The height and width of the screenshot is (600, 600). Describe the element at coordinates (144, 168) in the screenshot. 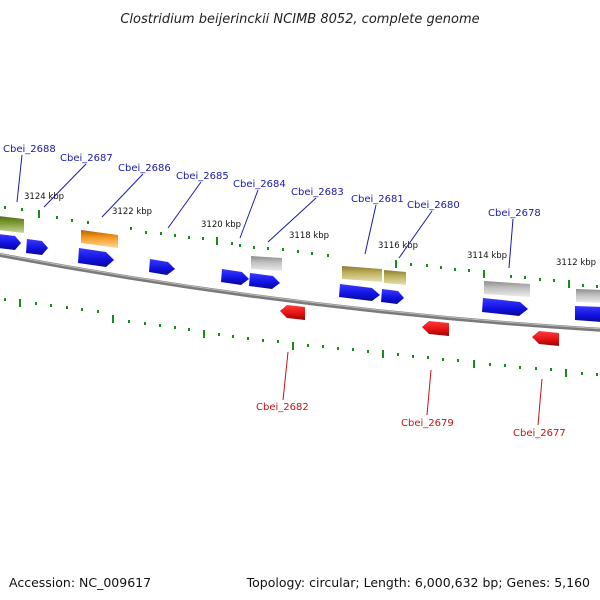

I see `gene-label: Cbei_2686` at that location.